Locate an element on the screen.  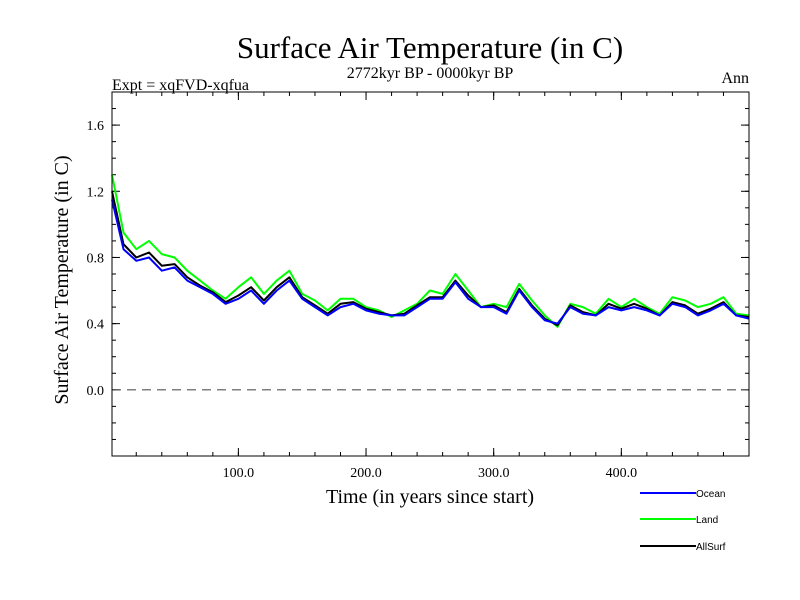
y-axis-label: Surface Air Temperature (in C) is located at coordinates (62, 279).